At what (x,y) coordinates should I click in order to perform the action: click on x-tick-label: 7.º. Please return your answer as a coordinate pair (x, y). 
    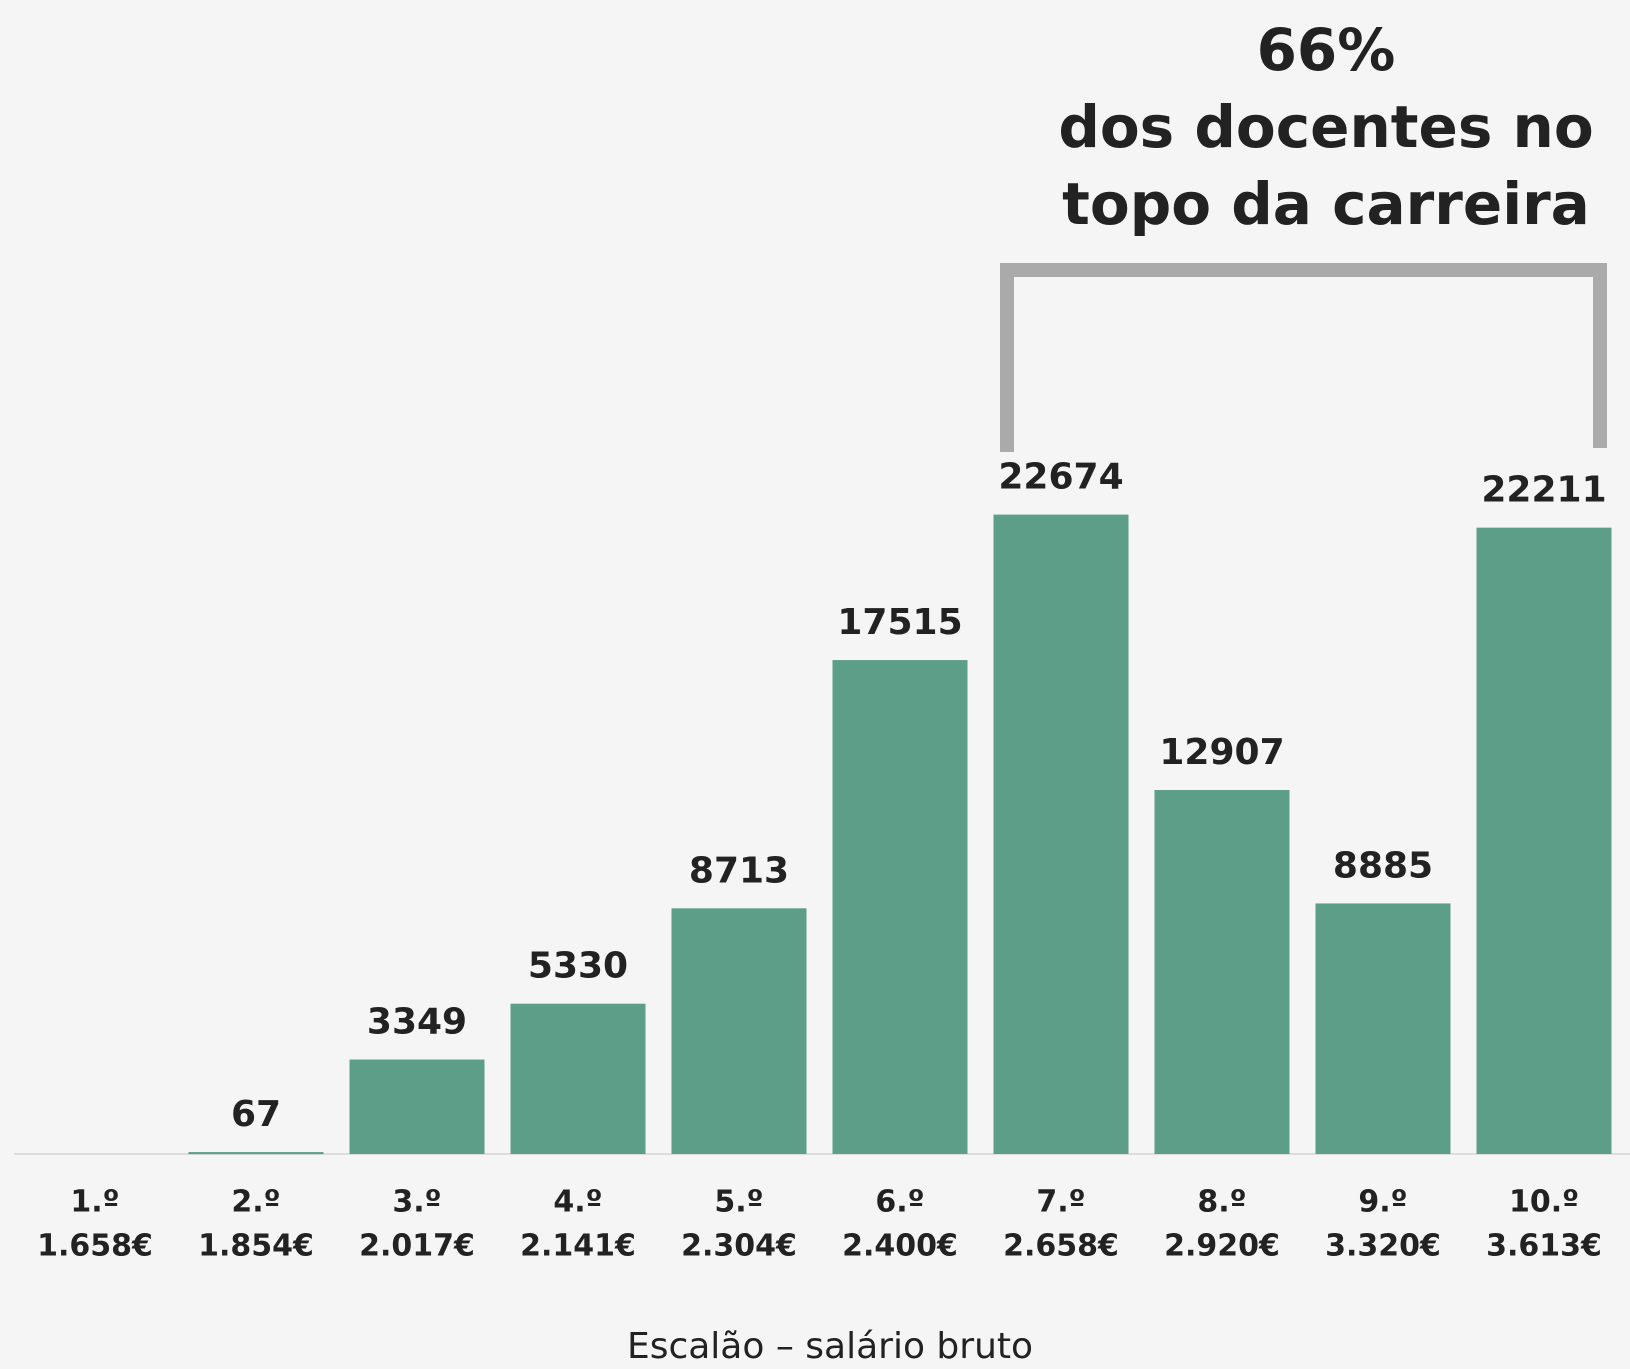
    Looking at the image, I should click on (1060, 1202).